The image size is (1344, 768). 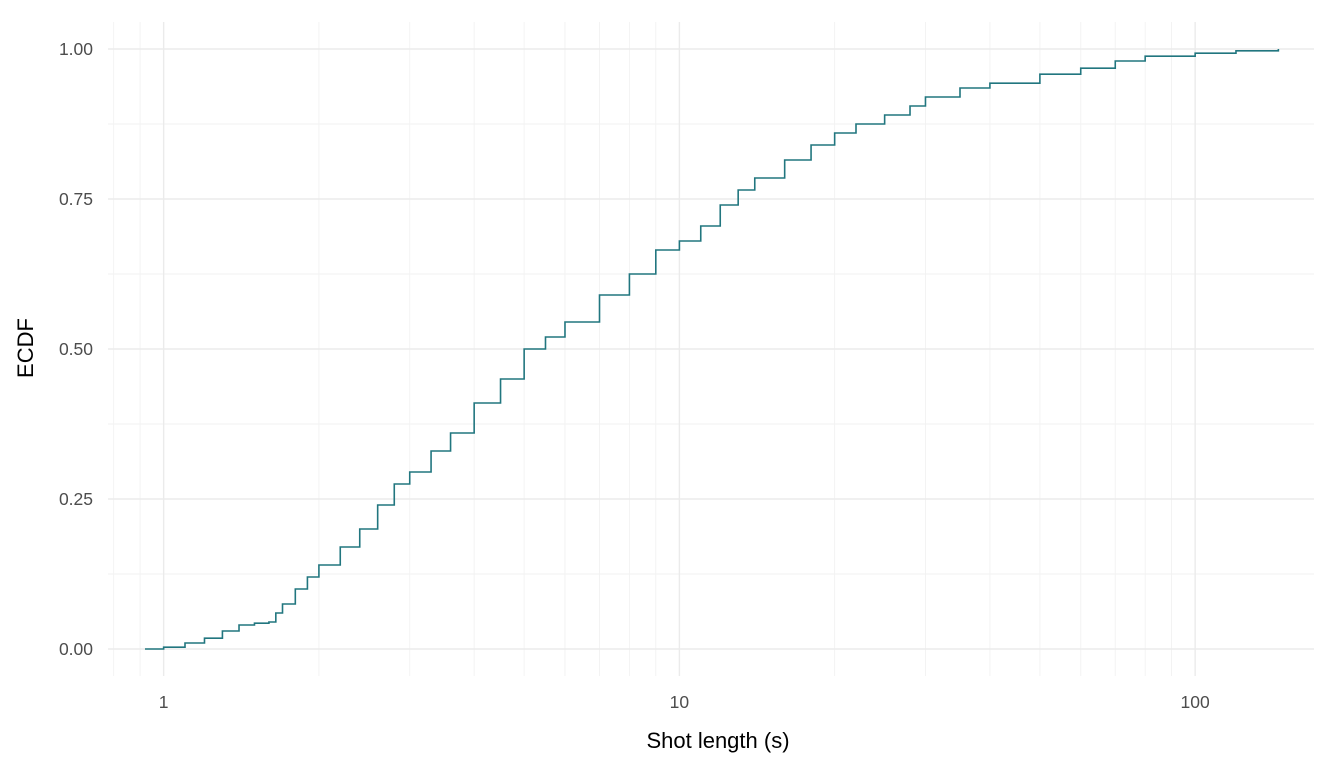 What do you see at coordinates (25, 348) in the screenshot?
I see `y-axis-title: ECDF` at bounding box center [25, 348].